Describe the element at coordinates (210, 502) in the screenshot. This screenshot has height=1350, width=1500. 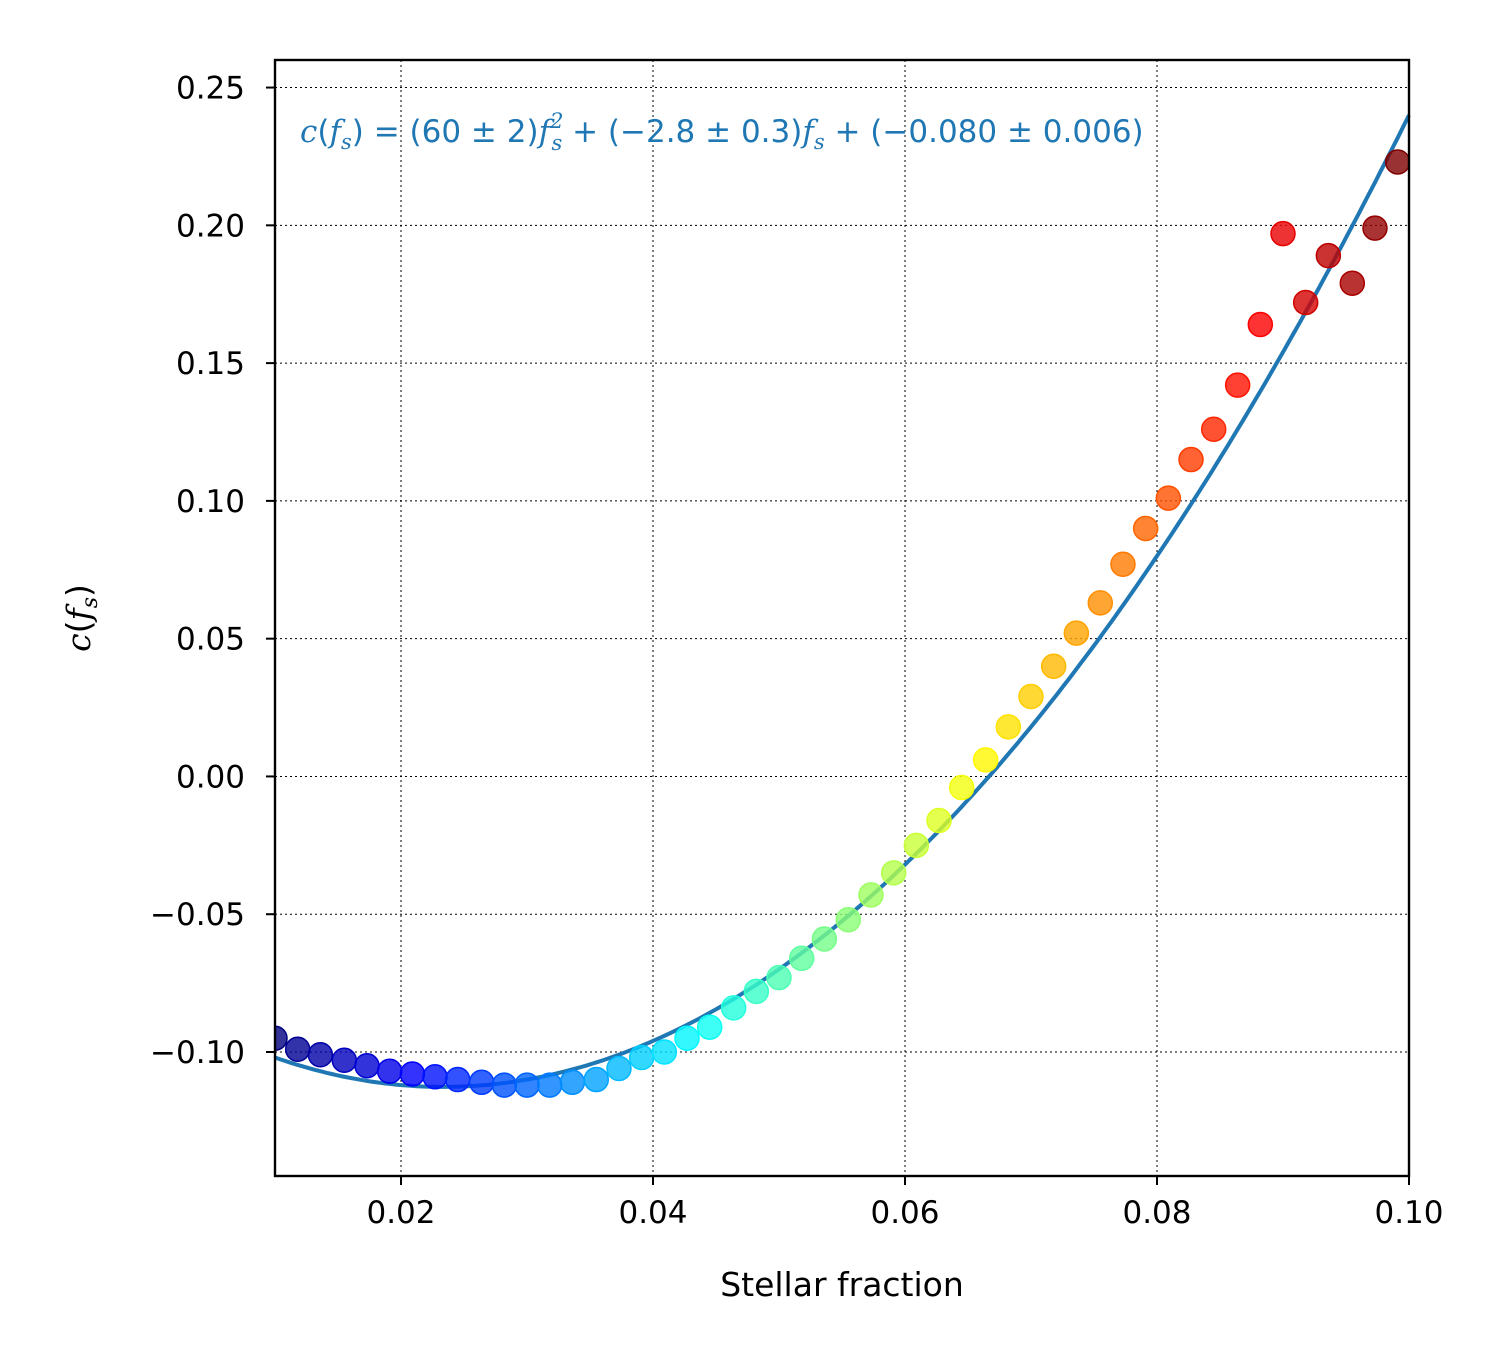
I see `y-tick-label: 0.10` at that location.